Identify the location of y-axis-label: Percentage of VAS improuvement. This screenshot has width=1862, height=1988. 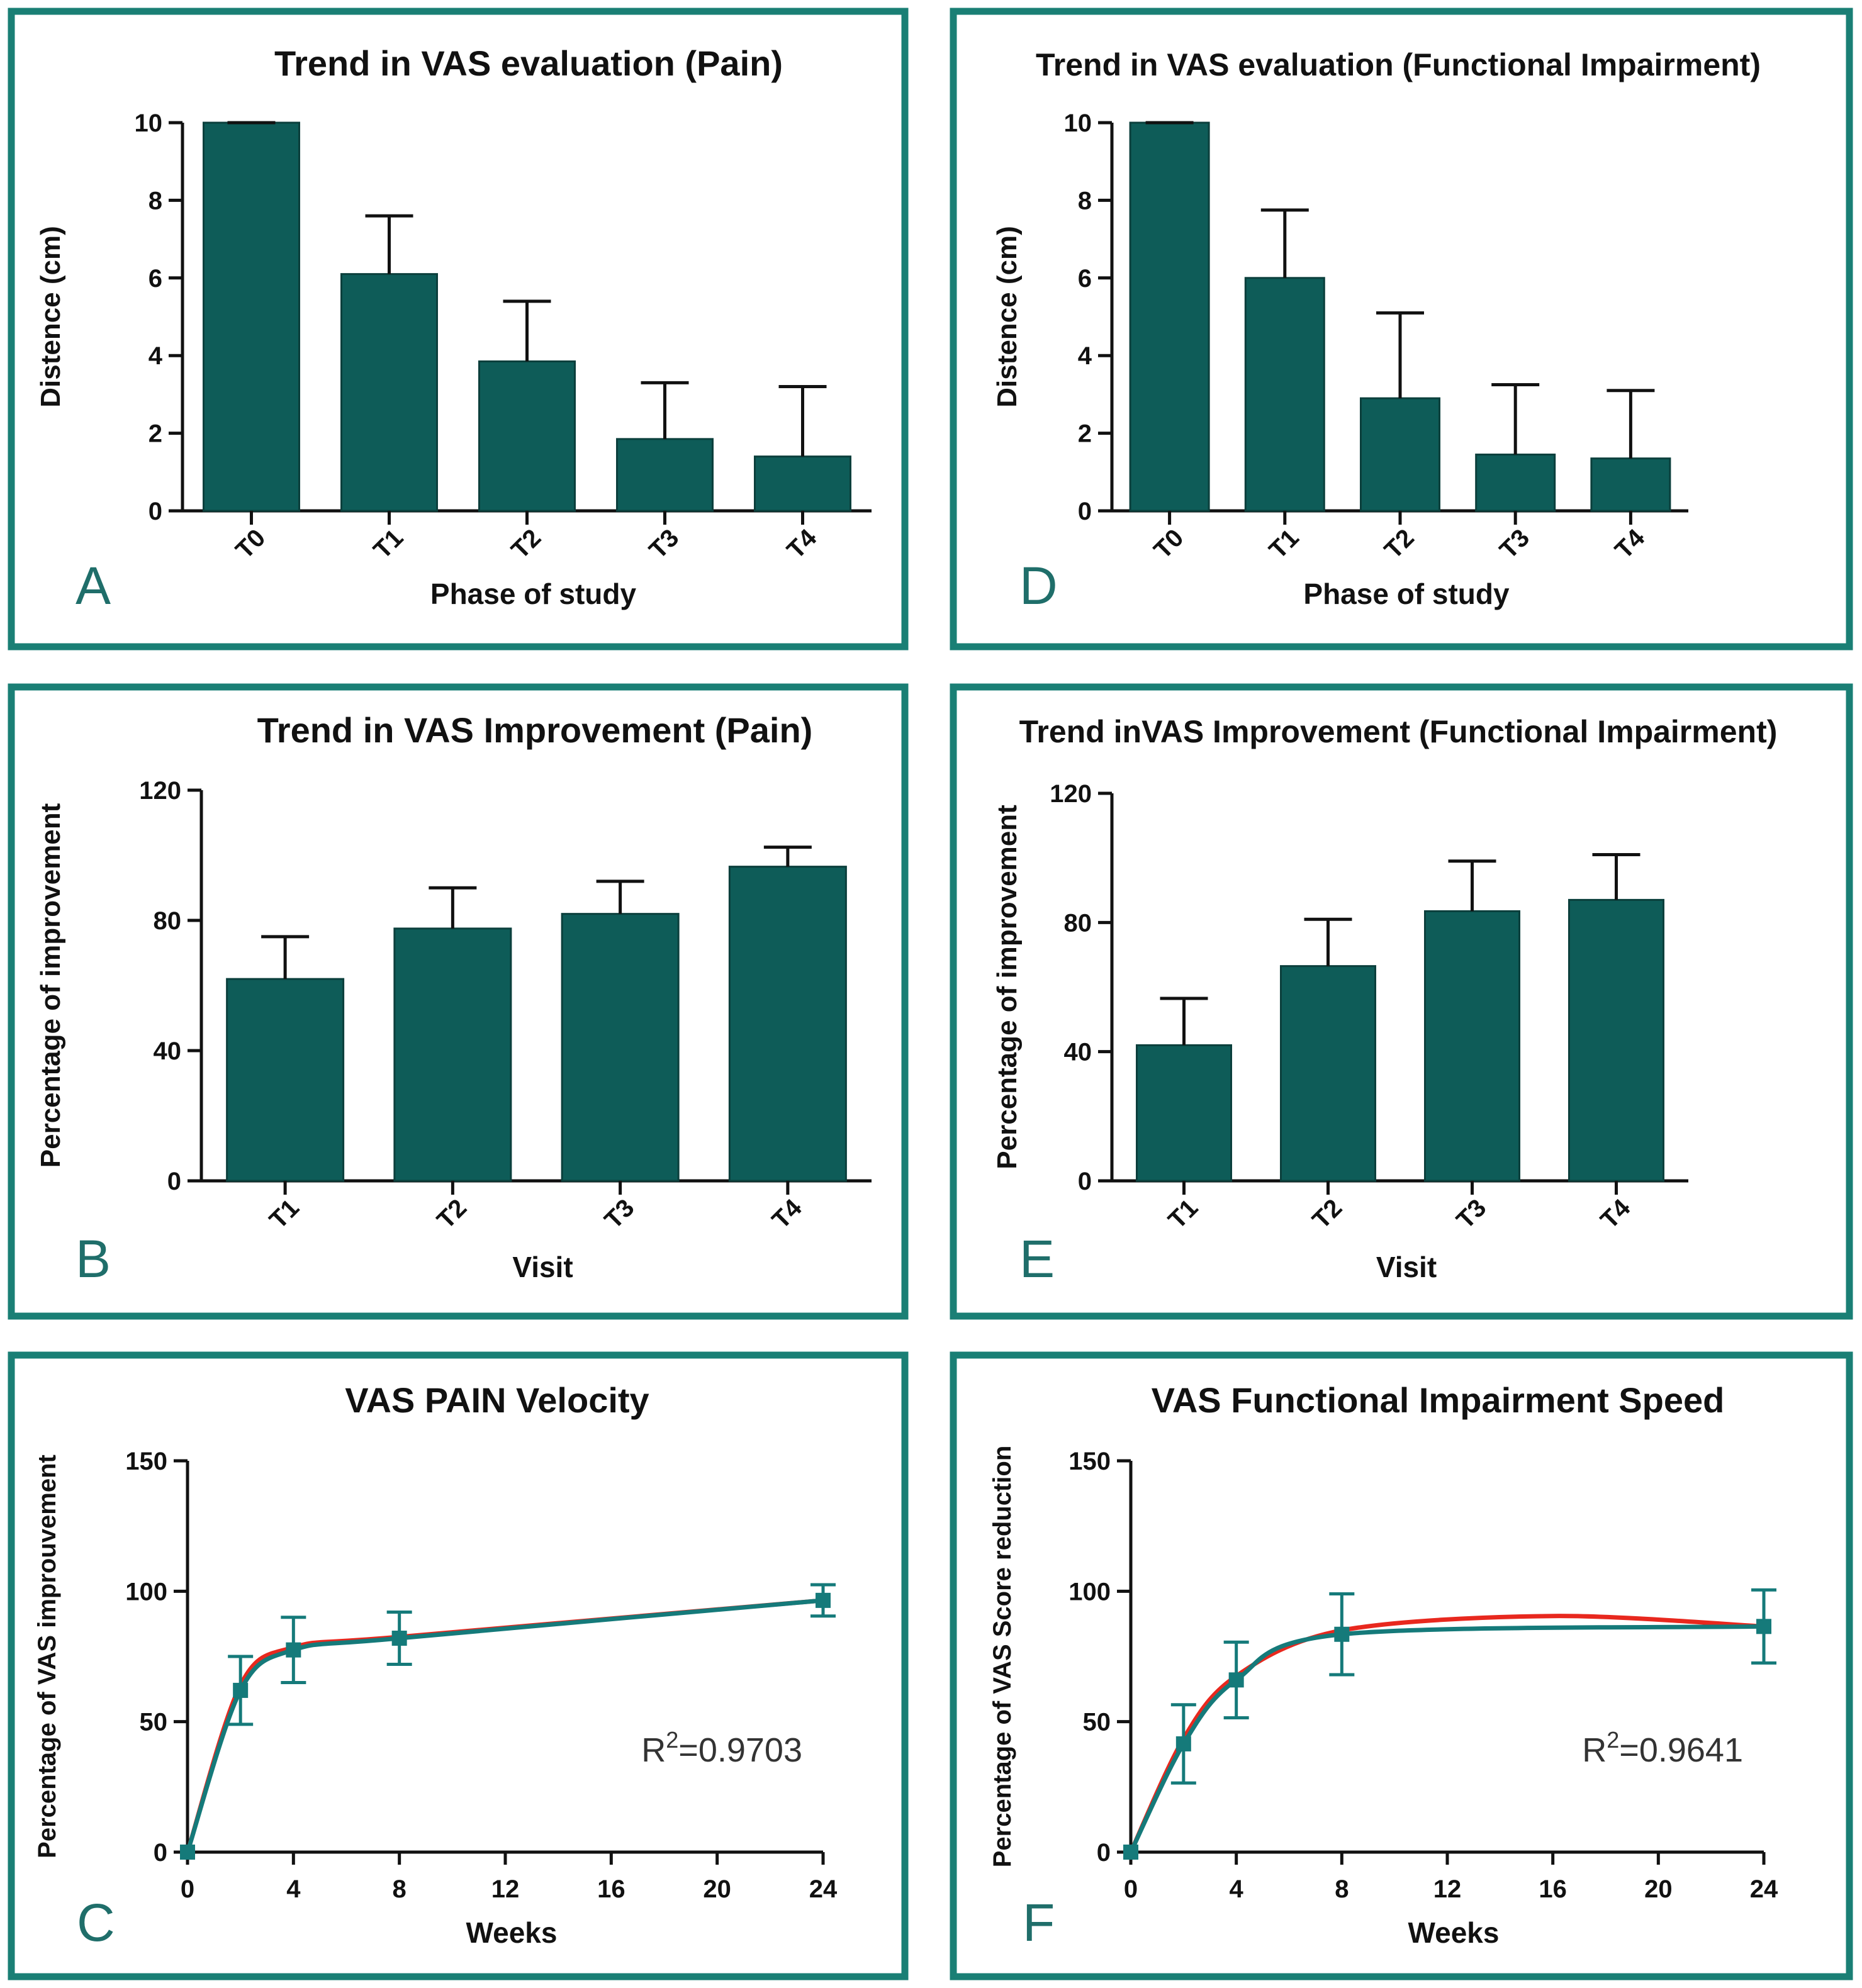
(47, 1656).